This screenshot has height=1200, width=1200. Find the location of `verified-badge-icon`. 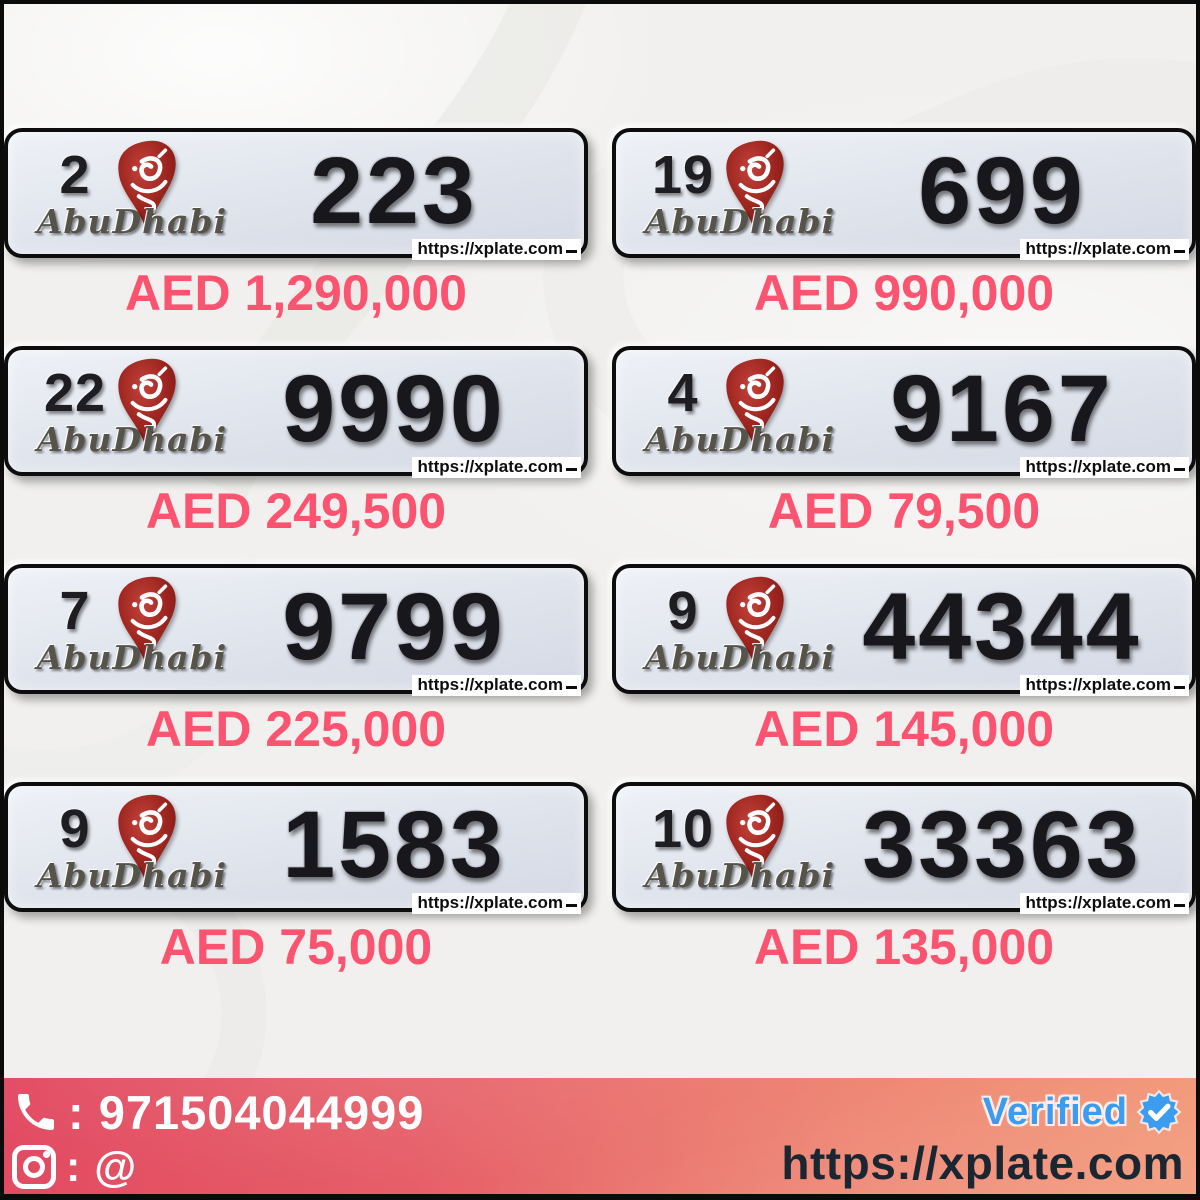

verified-badge-icon is located at coordinates (1159, 1112).